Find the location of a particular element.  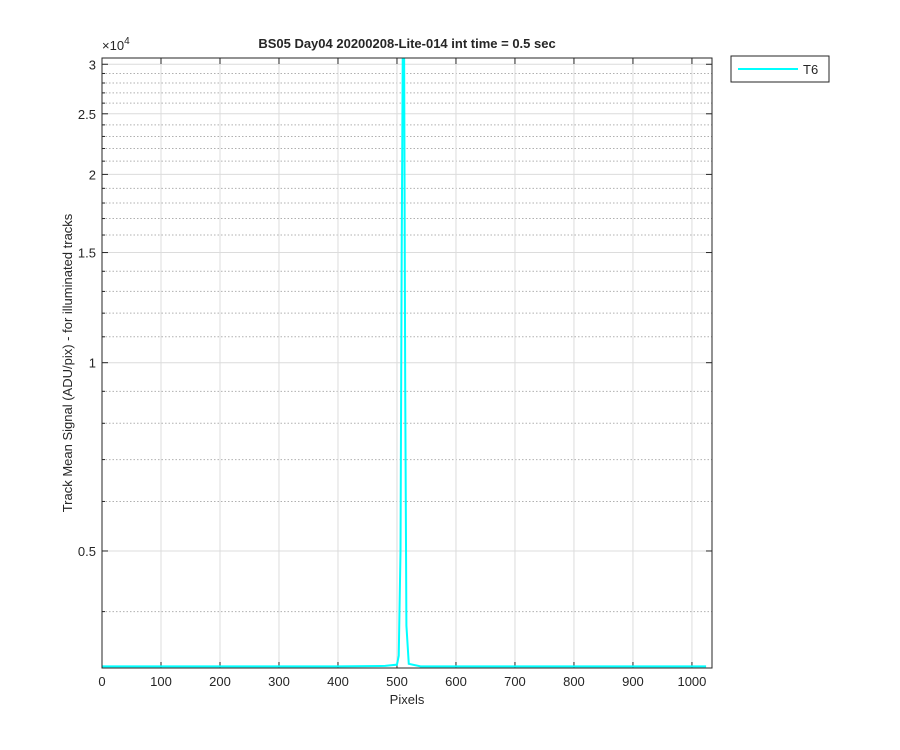

y-tick-label: 2.5 is located at coordinates (87, 114).